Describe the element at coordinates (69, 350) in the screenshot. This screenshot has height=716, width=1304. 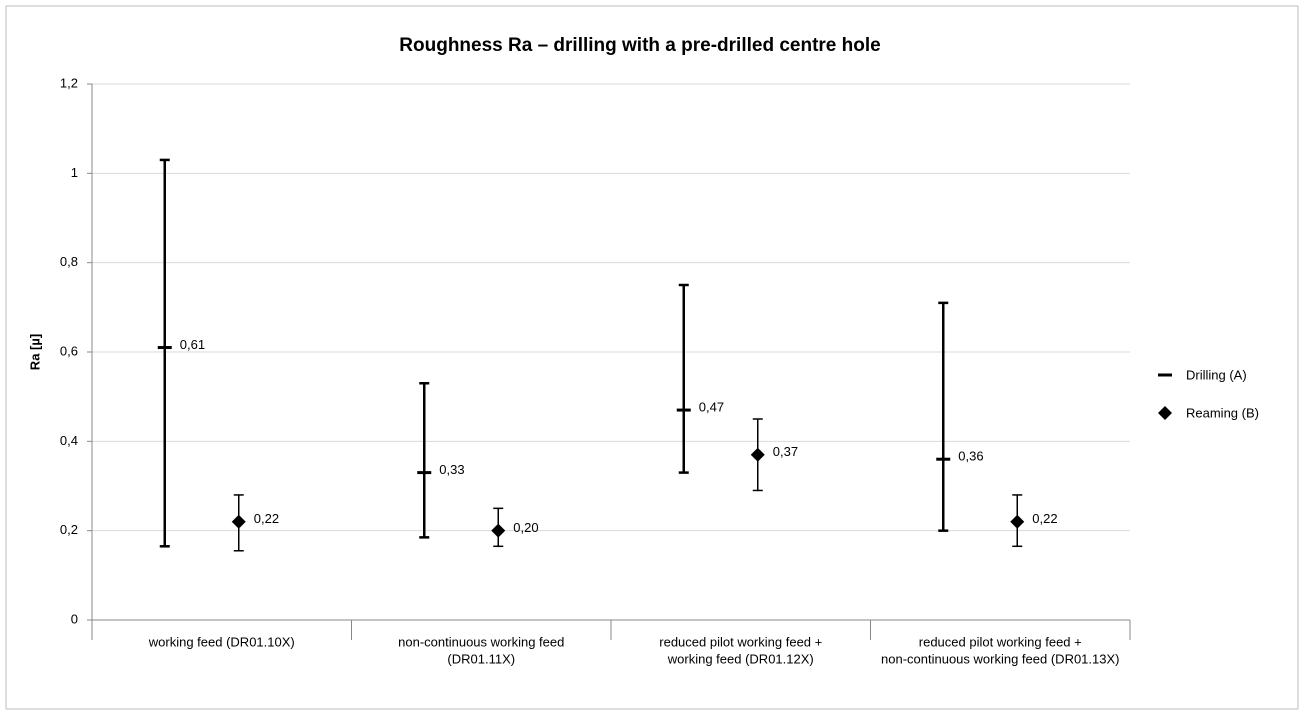
I see `y-tick-label: 0,6` at that location.